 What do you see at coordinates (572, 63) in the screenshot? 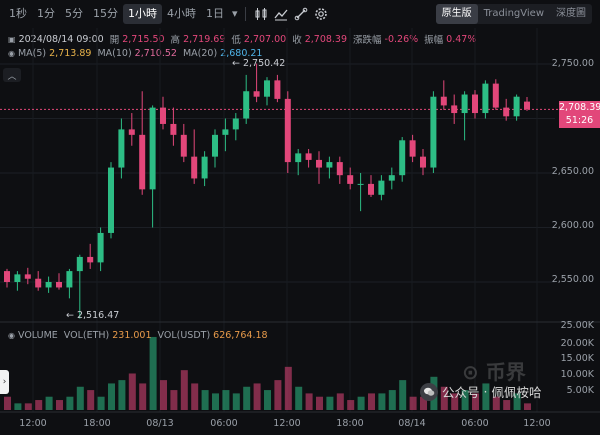
I see `price-axis-label: 2,750.00` at bounding box center [572, 63].